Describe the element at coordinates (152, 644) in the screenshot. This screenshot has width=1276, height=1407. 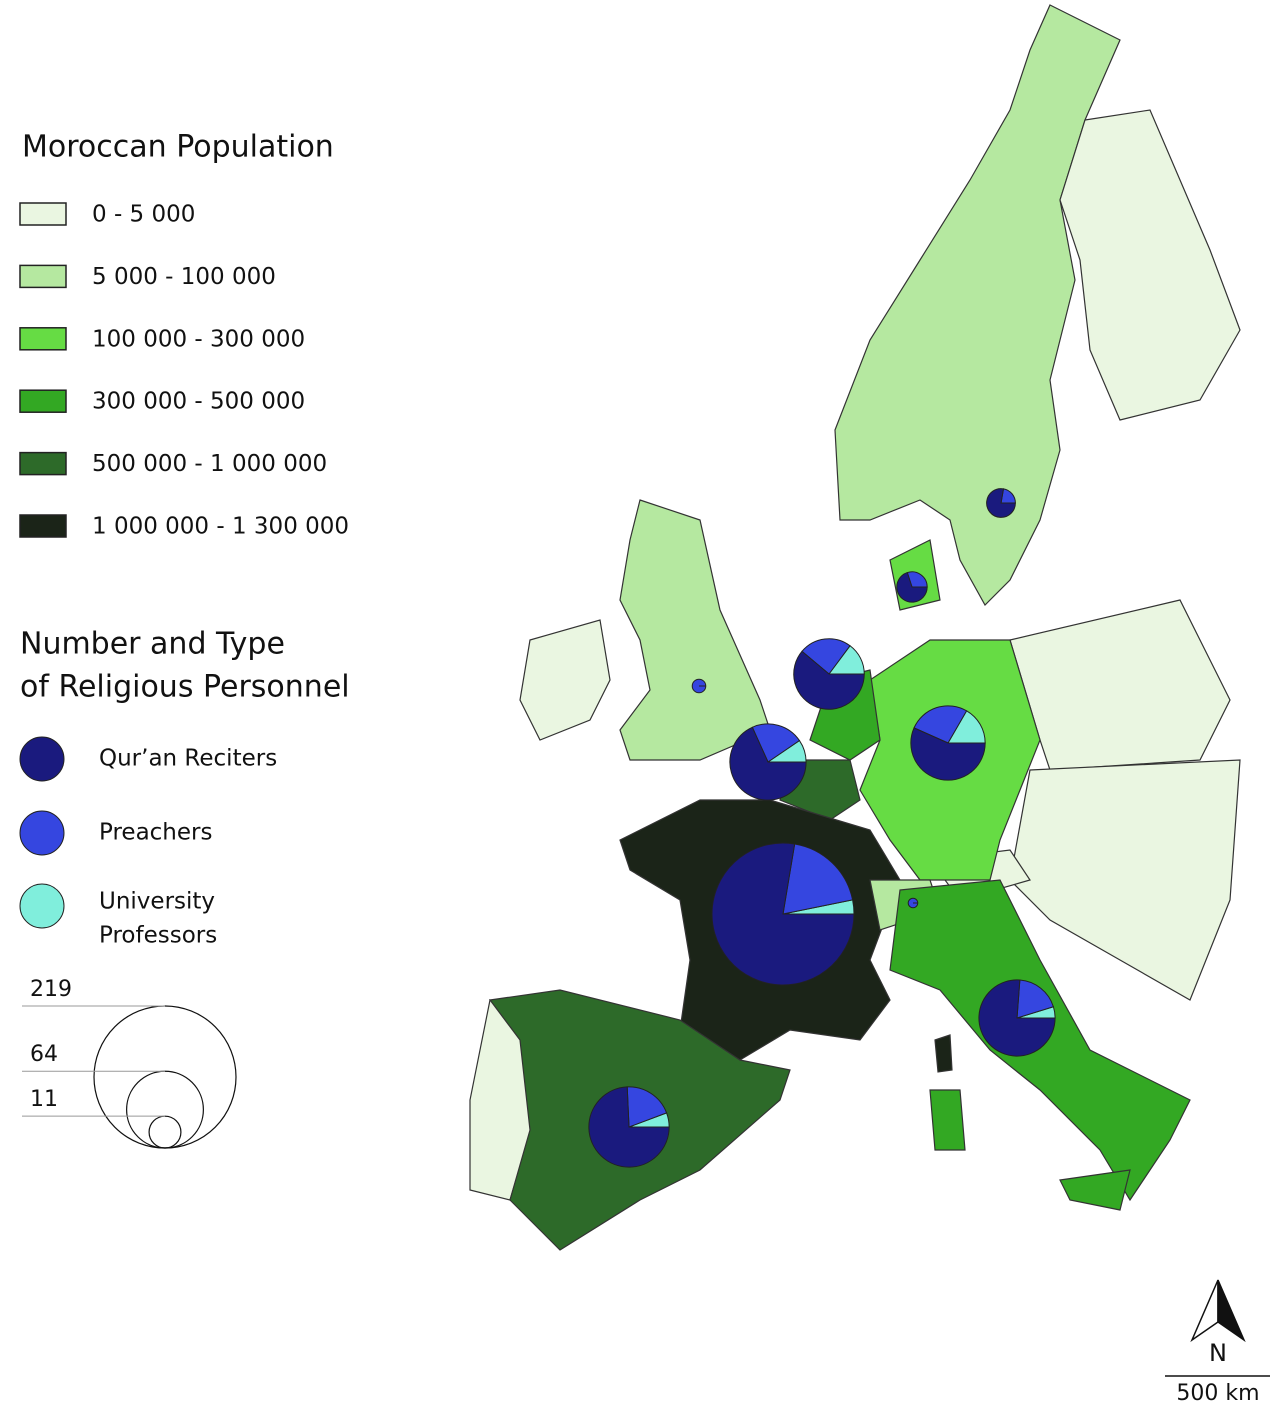
I see `legend-title: Number and Type` at that location.